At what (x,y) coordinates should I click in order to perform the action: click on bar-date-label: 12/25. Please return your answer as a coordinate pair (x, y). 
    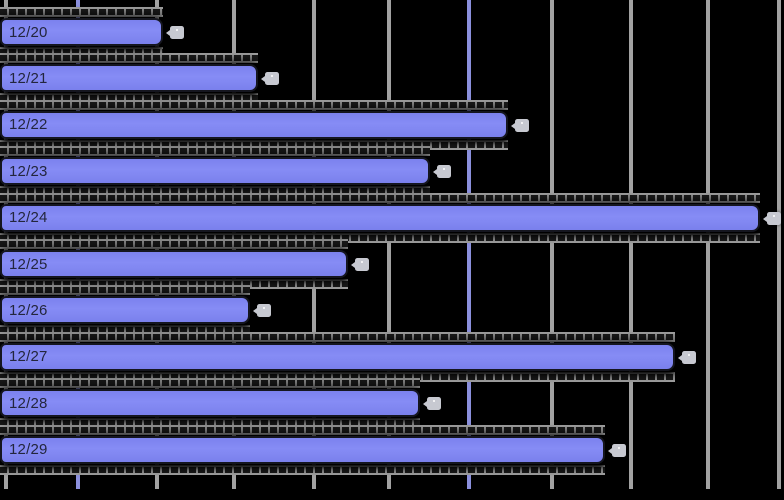
    Looking at the image, I should click on (28, 264).